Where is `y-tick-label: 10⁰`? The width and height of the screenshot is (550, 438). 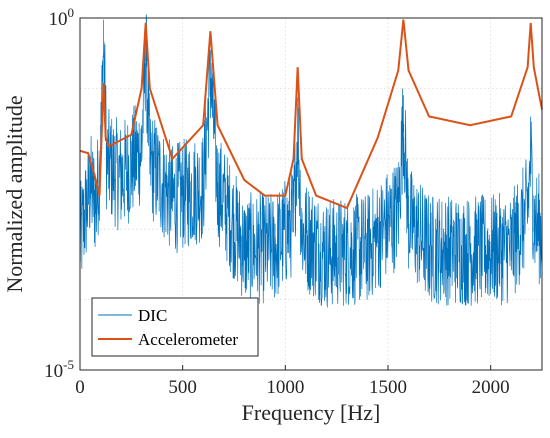 y-tick-label: 10⁰ is located at coordinates (62, 17).